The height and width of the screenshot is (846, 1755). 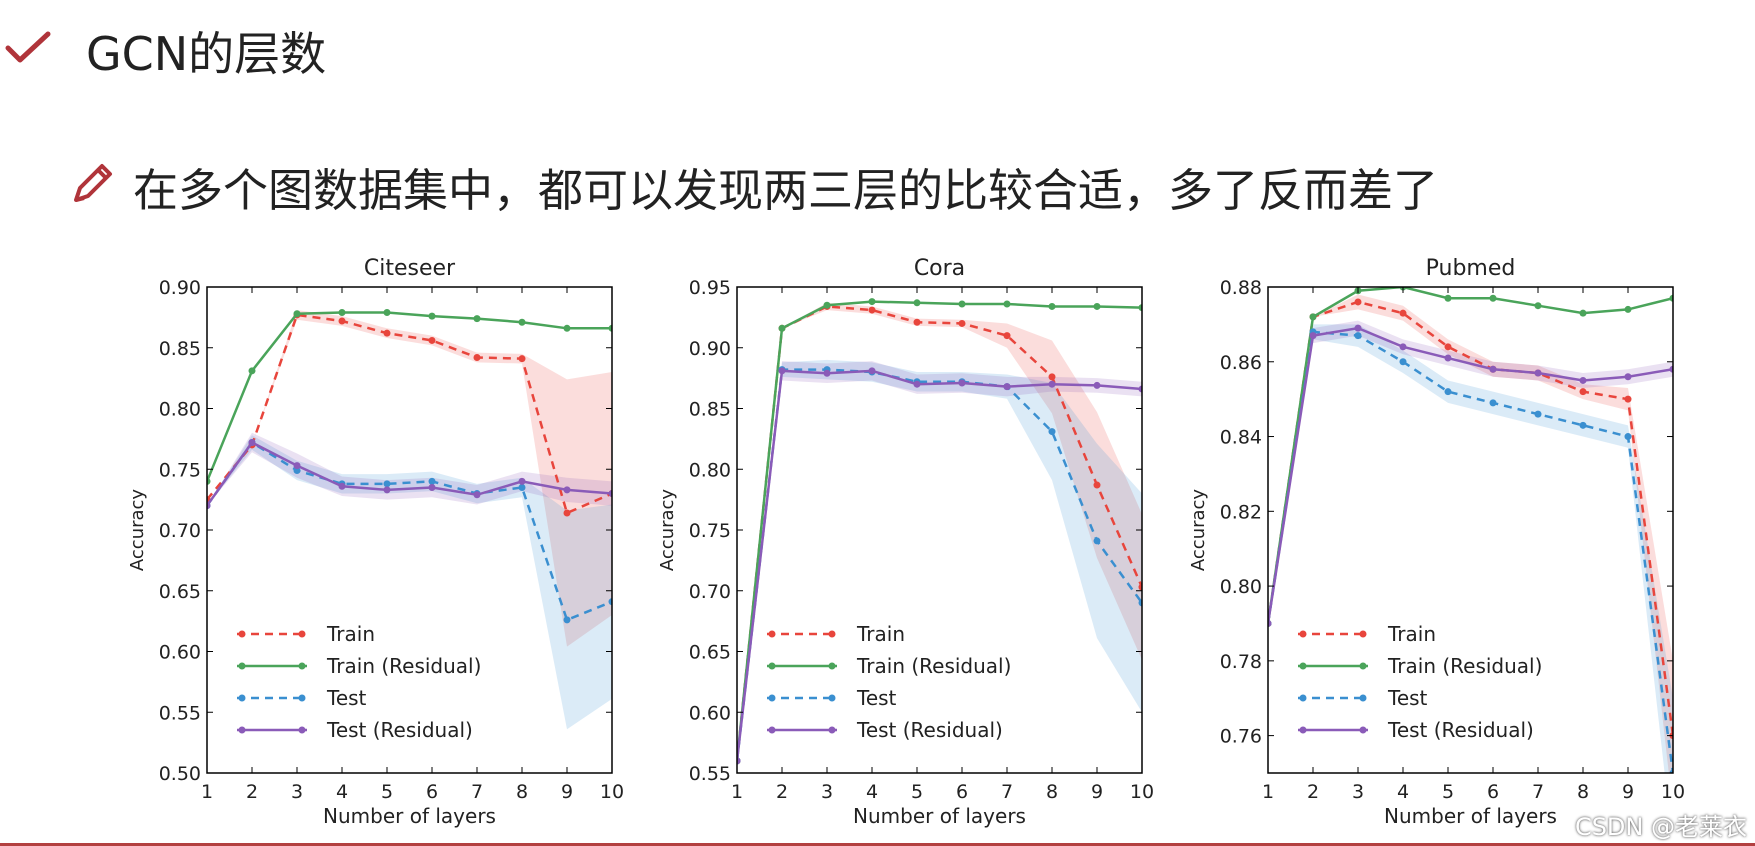 I want to click on y-tick-label: 0.60, so click(x=710, y=713).